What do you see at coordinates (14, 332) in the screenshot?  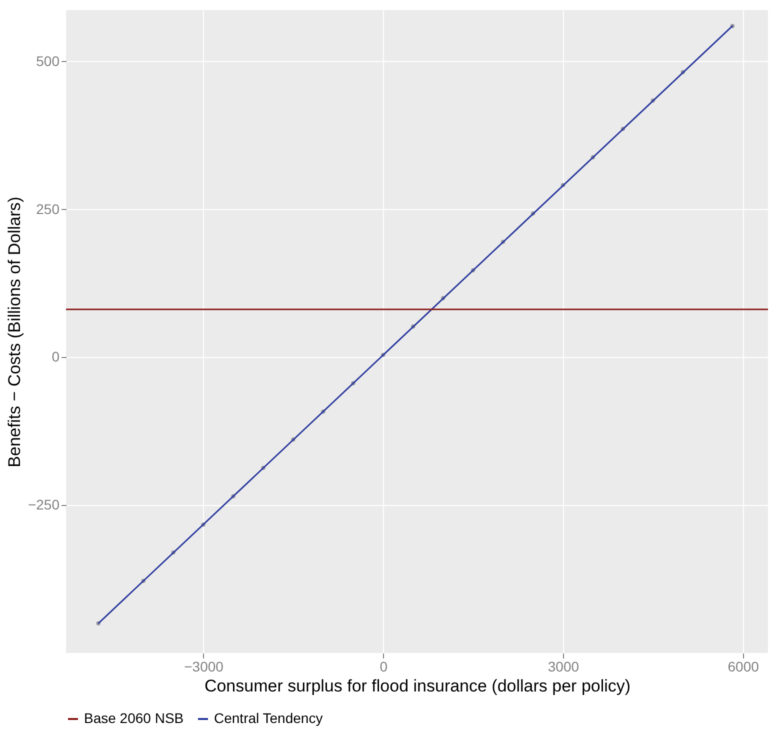 I see `y-axis-title: Benefits − Costs (Billions of Dollars)` at bounding box center [14, 332].